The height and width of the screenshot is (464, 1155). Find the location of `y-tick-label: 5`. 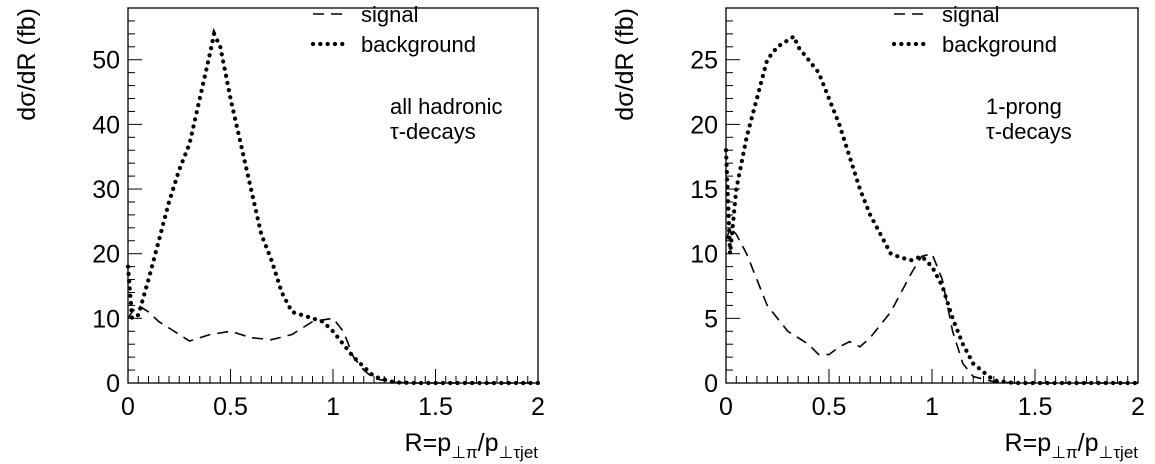

y-tick-label: 5 is located at coordinates (711, 319).